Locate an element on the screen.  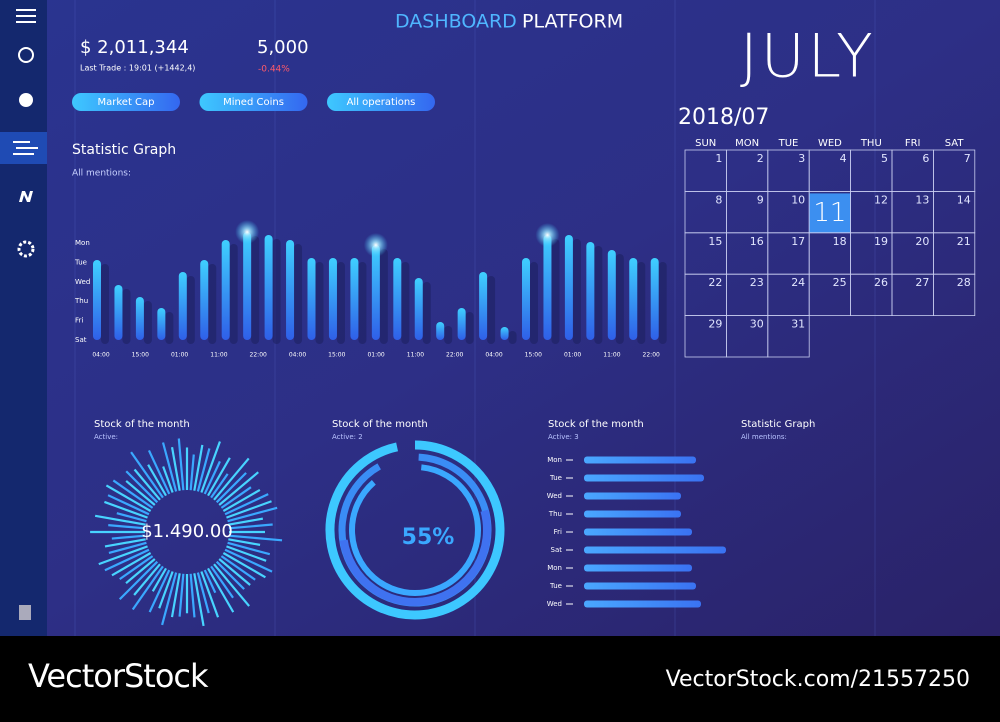
n-icon is located at coordinates (26, 196).